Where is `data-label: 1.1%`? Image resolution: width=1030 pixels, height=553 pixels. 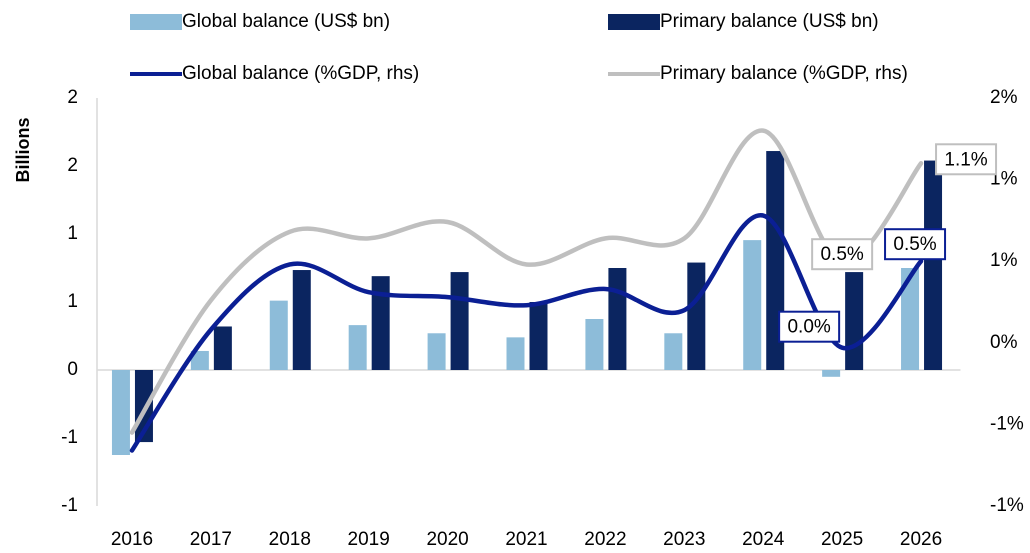 data-label: 1.1% is located at coordinates (965, 159).